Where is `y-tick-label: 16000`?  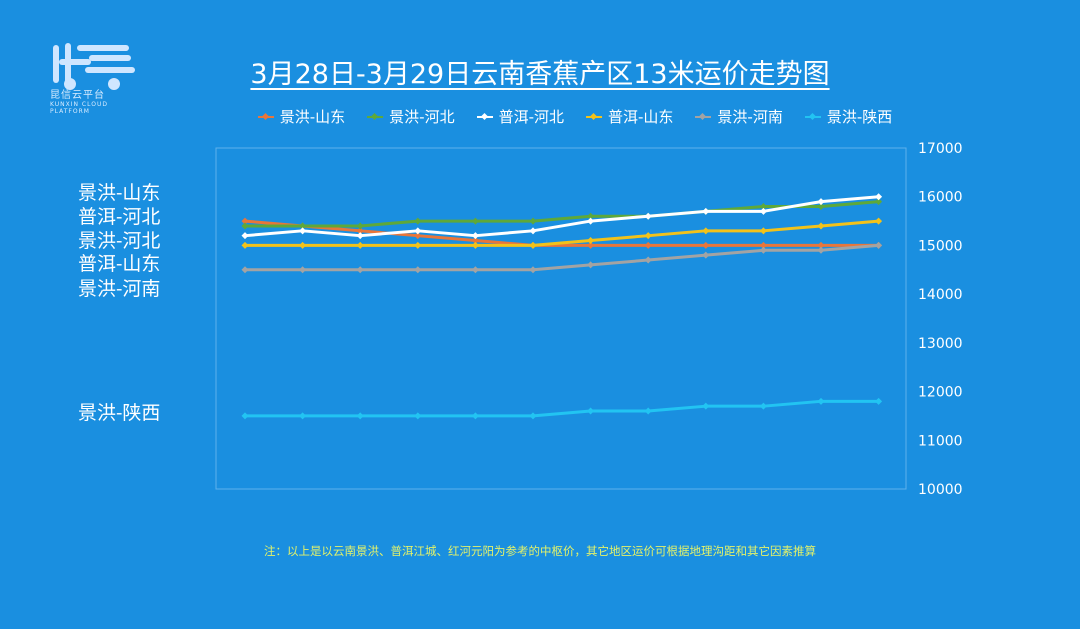
y-tick-label: 16000 is located at coordinates (940, 198).